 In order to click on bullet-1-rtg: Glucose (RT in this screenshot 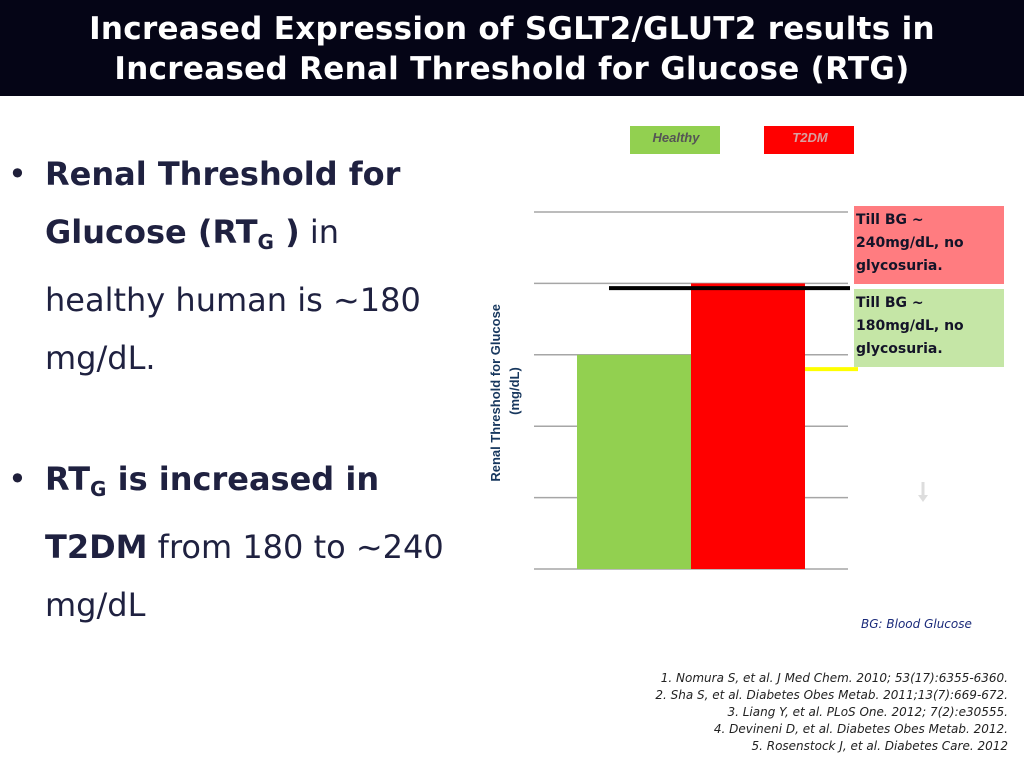, I will do `click(151, 232)`.